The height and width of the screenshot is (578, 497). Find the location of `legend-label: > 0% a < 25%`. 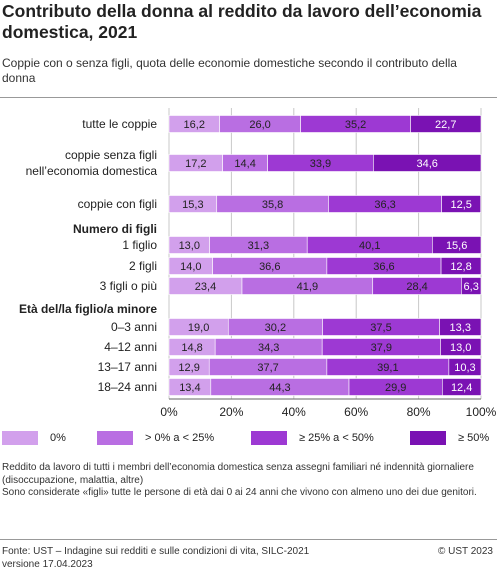

legend-label: > 0% a < 25% is located at coordinates (180, 438).